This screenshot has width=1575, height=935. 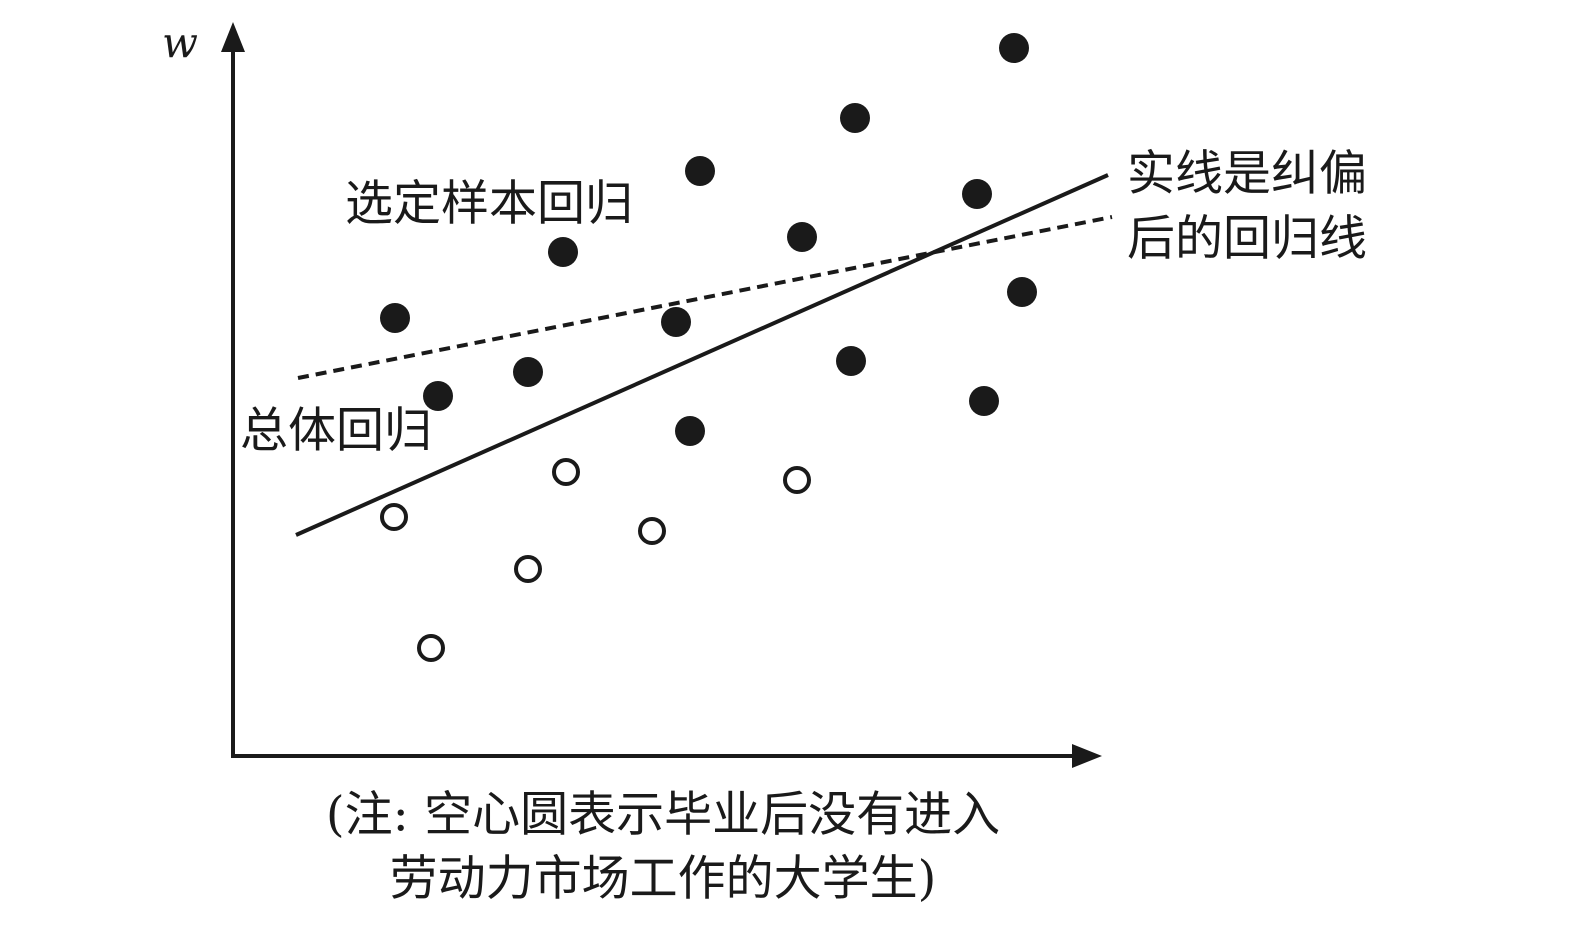 I want to click on y-axis-label: w, so click(x=180, y=42).